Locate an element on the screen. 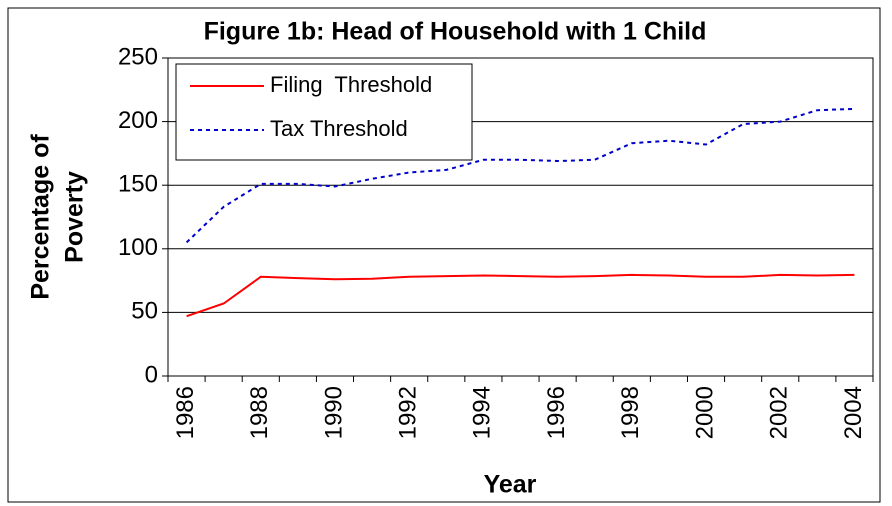  y-axis-label: Poverty is located at coordinates (75, 217).